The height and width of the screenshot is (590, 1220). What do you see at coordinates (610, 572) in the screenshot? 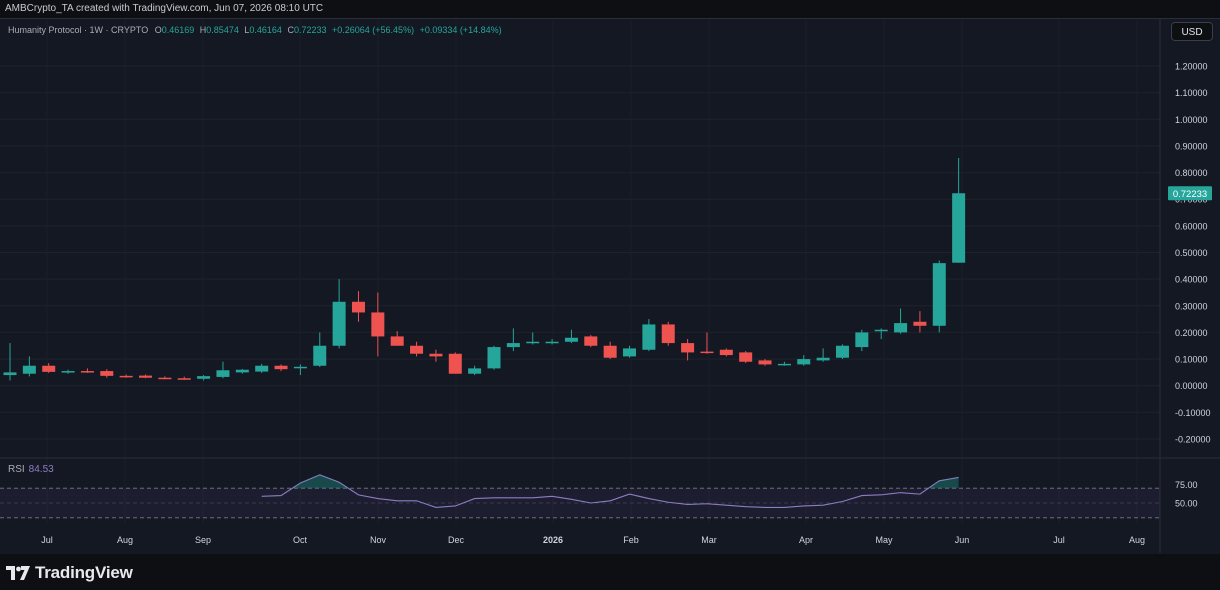
I see `footer` at bounding box center [610, 572].